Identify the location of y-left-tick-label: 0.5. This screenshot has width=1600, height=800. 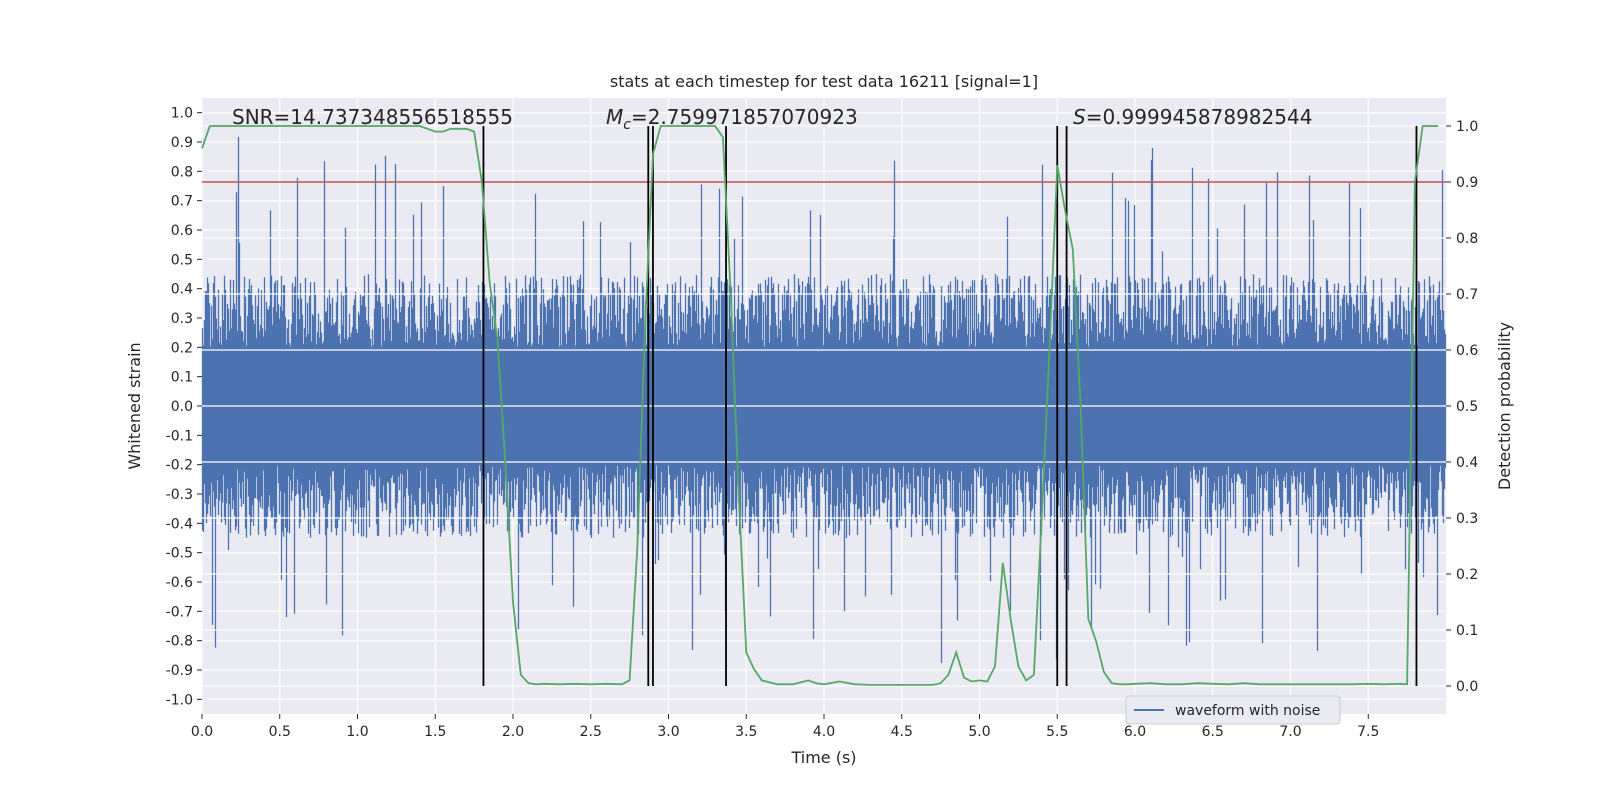
(182, 260).